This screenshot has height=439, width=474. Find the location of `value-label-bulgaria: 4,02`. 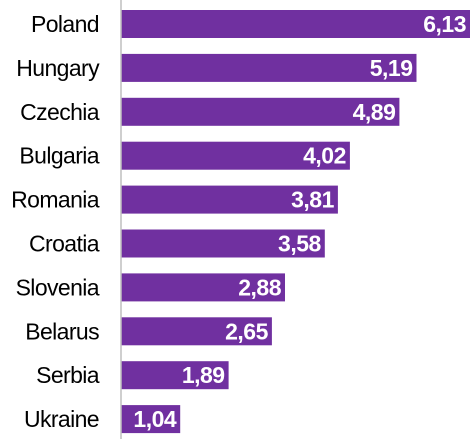

value-label-bulgaria: 4,02 is located at coordinates (324, 156).